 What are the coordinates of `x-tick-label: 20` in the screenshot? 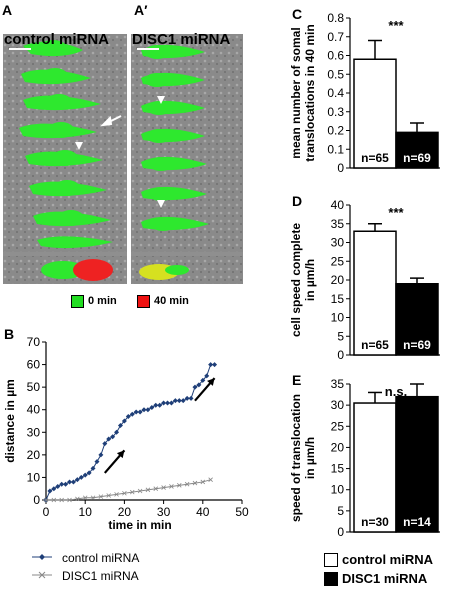 It's located at (125, 512).